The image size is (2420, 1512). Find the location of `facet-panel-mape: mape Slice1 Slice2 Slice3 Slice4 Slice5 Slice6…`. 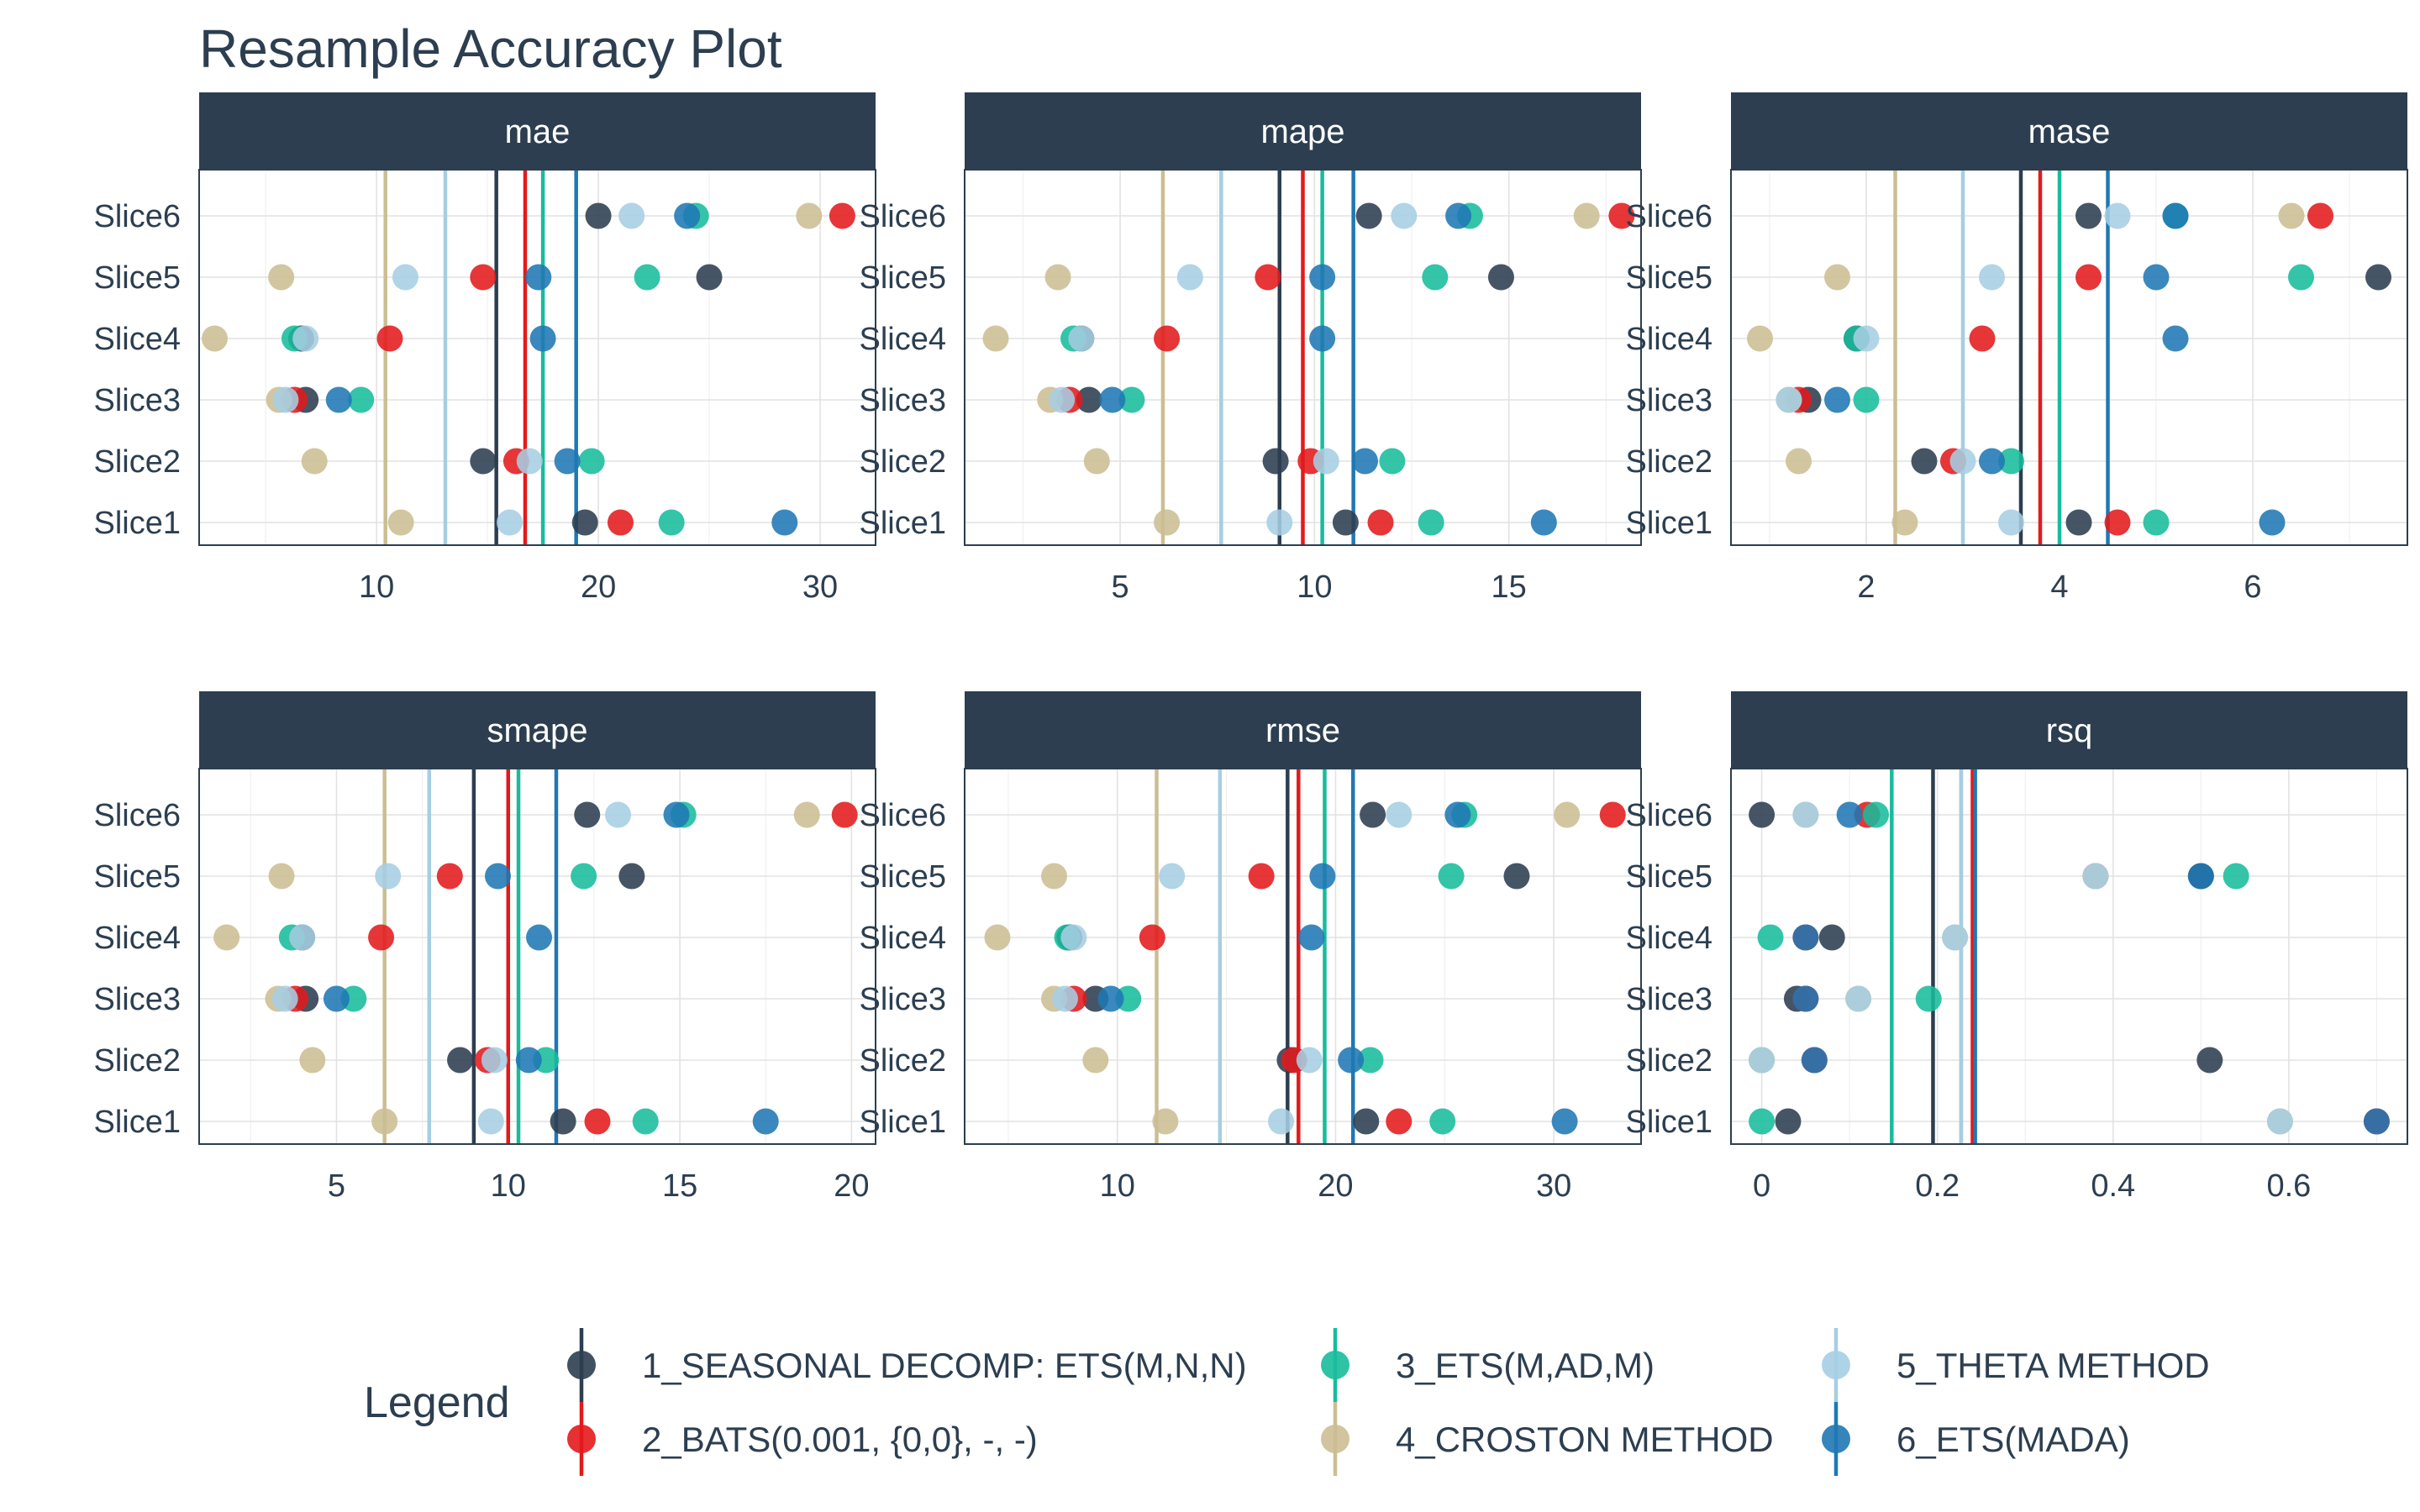

facet-panel-mape: mape Slice1 Slice2 Slice3 Slice4 Slice5 Slice6… is located at coordinates (1251, 348).